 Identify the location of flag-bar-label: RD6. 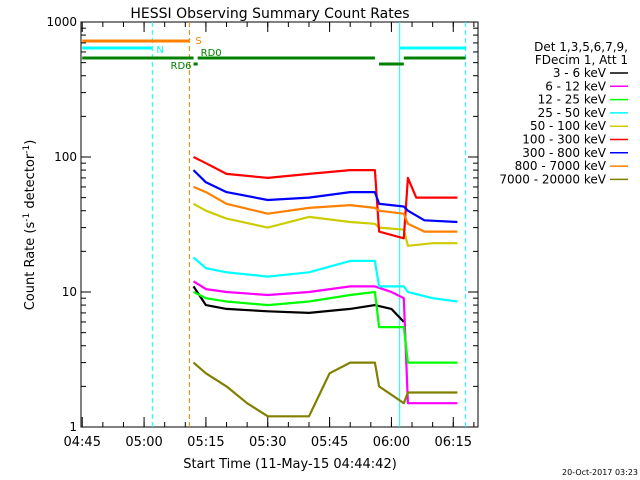
(181, 66).